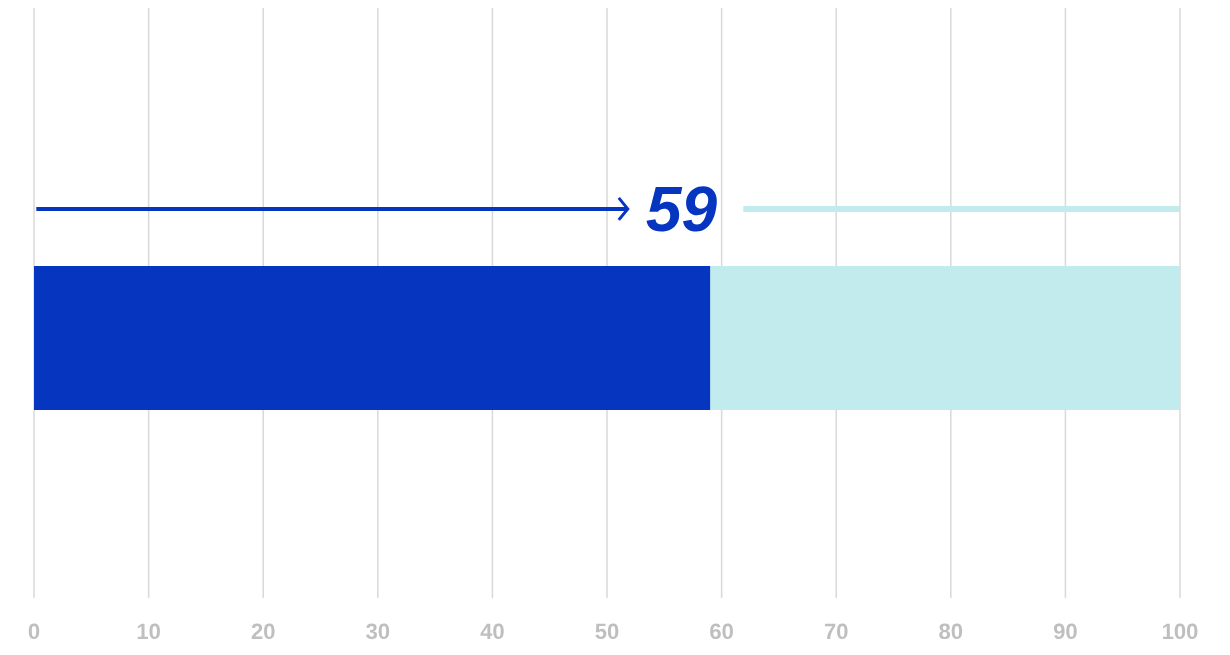 The height and width of the screenshot is (655, 1230). I want to click on x-tick-label: 80, so click(951, 631).